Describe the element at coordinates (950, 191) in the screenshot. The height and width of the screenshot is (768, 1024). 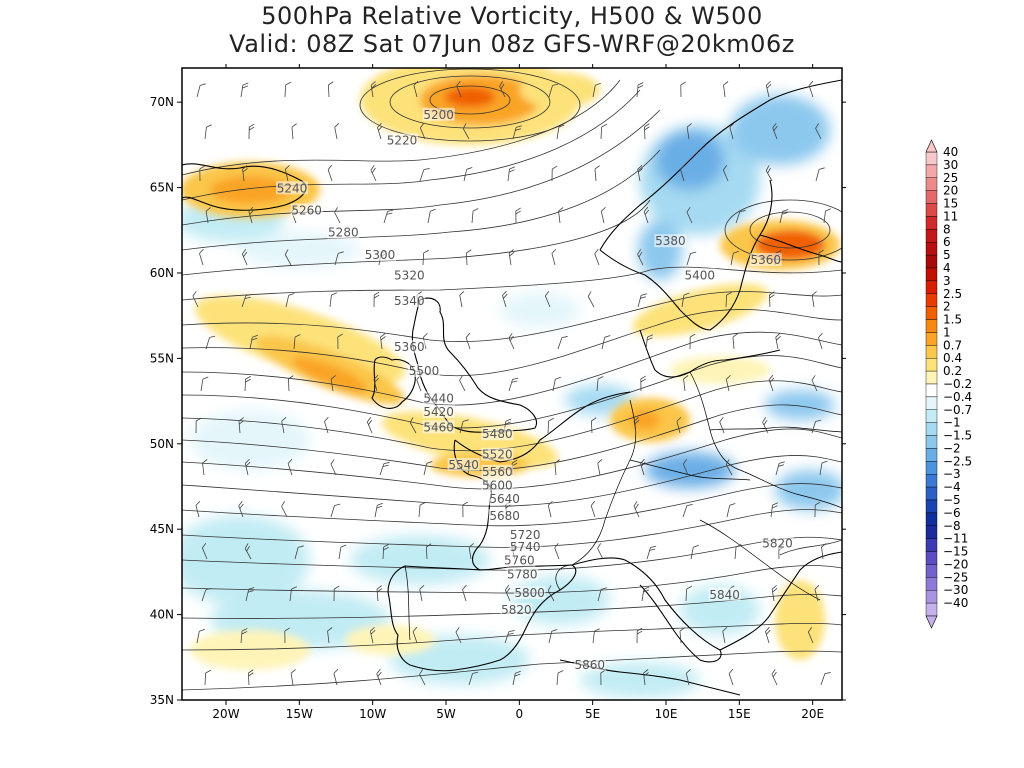
I see `colorbar-label: 20` at that location.